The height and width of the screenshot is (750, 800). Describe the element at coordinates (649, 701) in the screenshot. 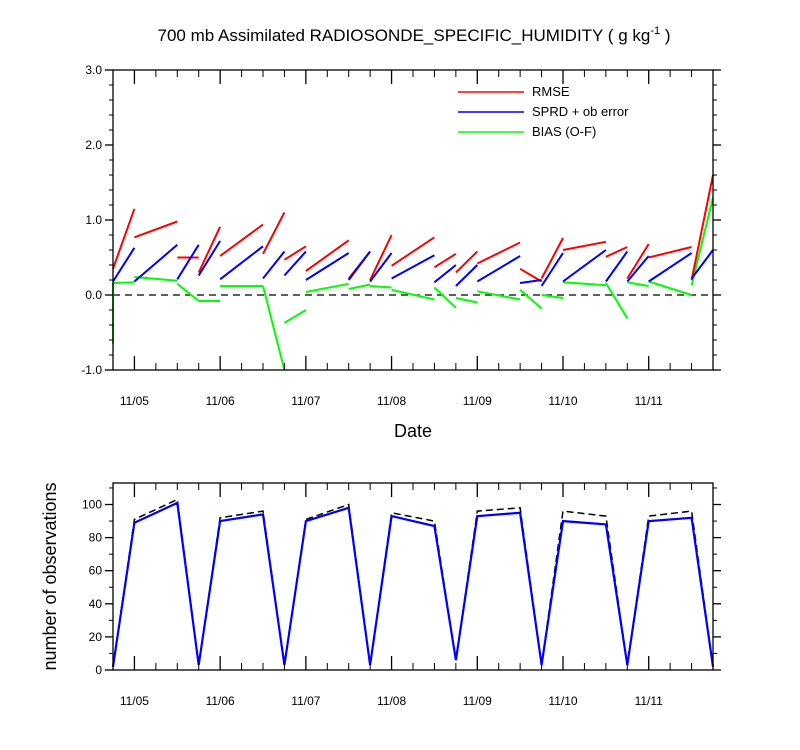

I see `bottom-xtick-label: 11/11` at that location.